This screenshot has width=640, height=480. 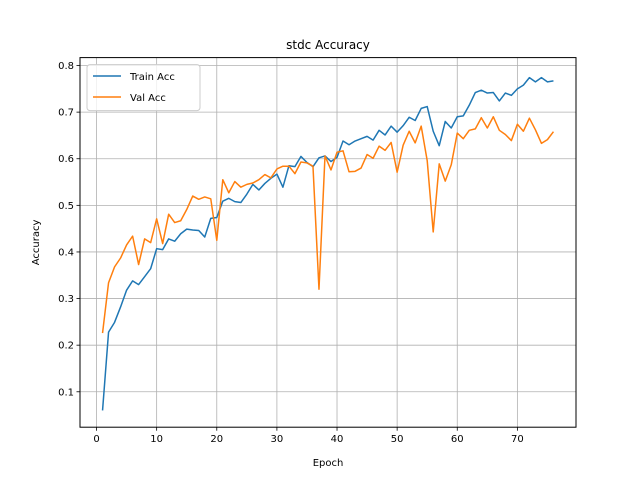 I want to click on y-tick-label: 0.8, so click(x=66, y=66).